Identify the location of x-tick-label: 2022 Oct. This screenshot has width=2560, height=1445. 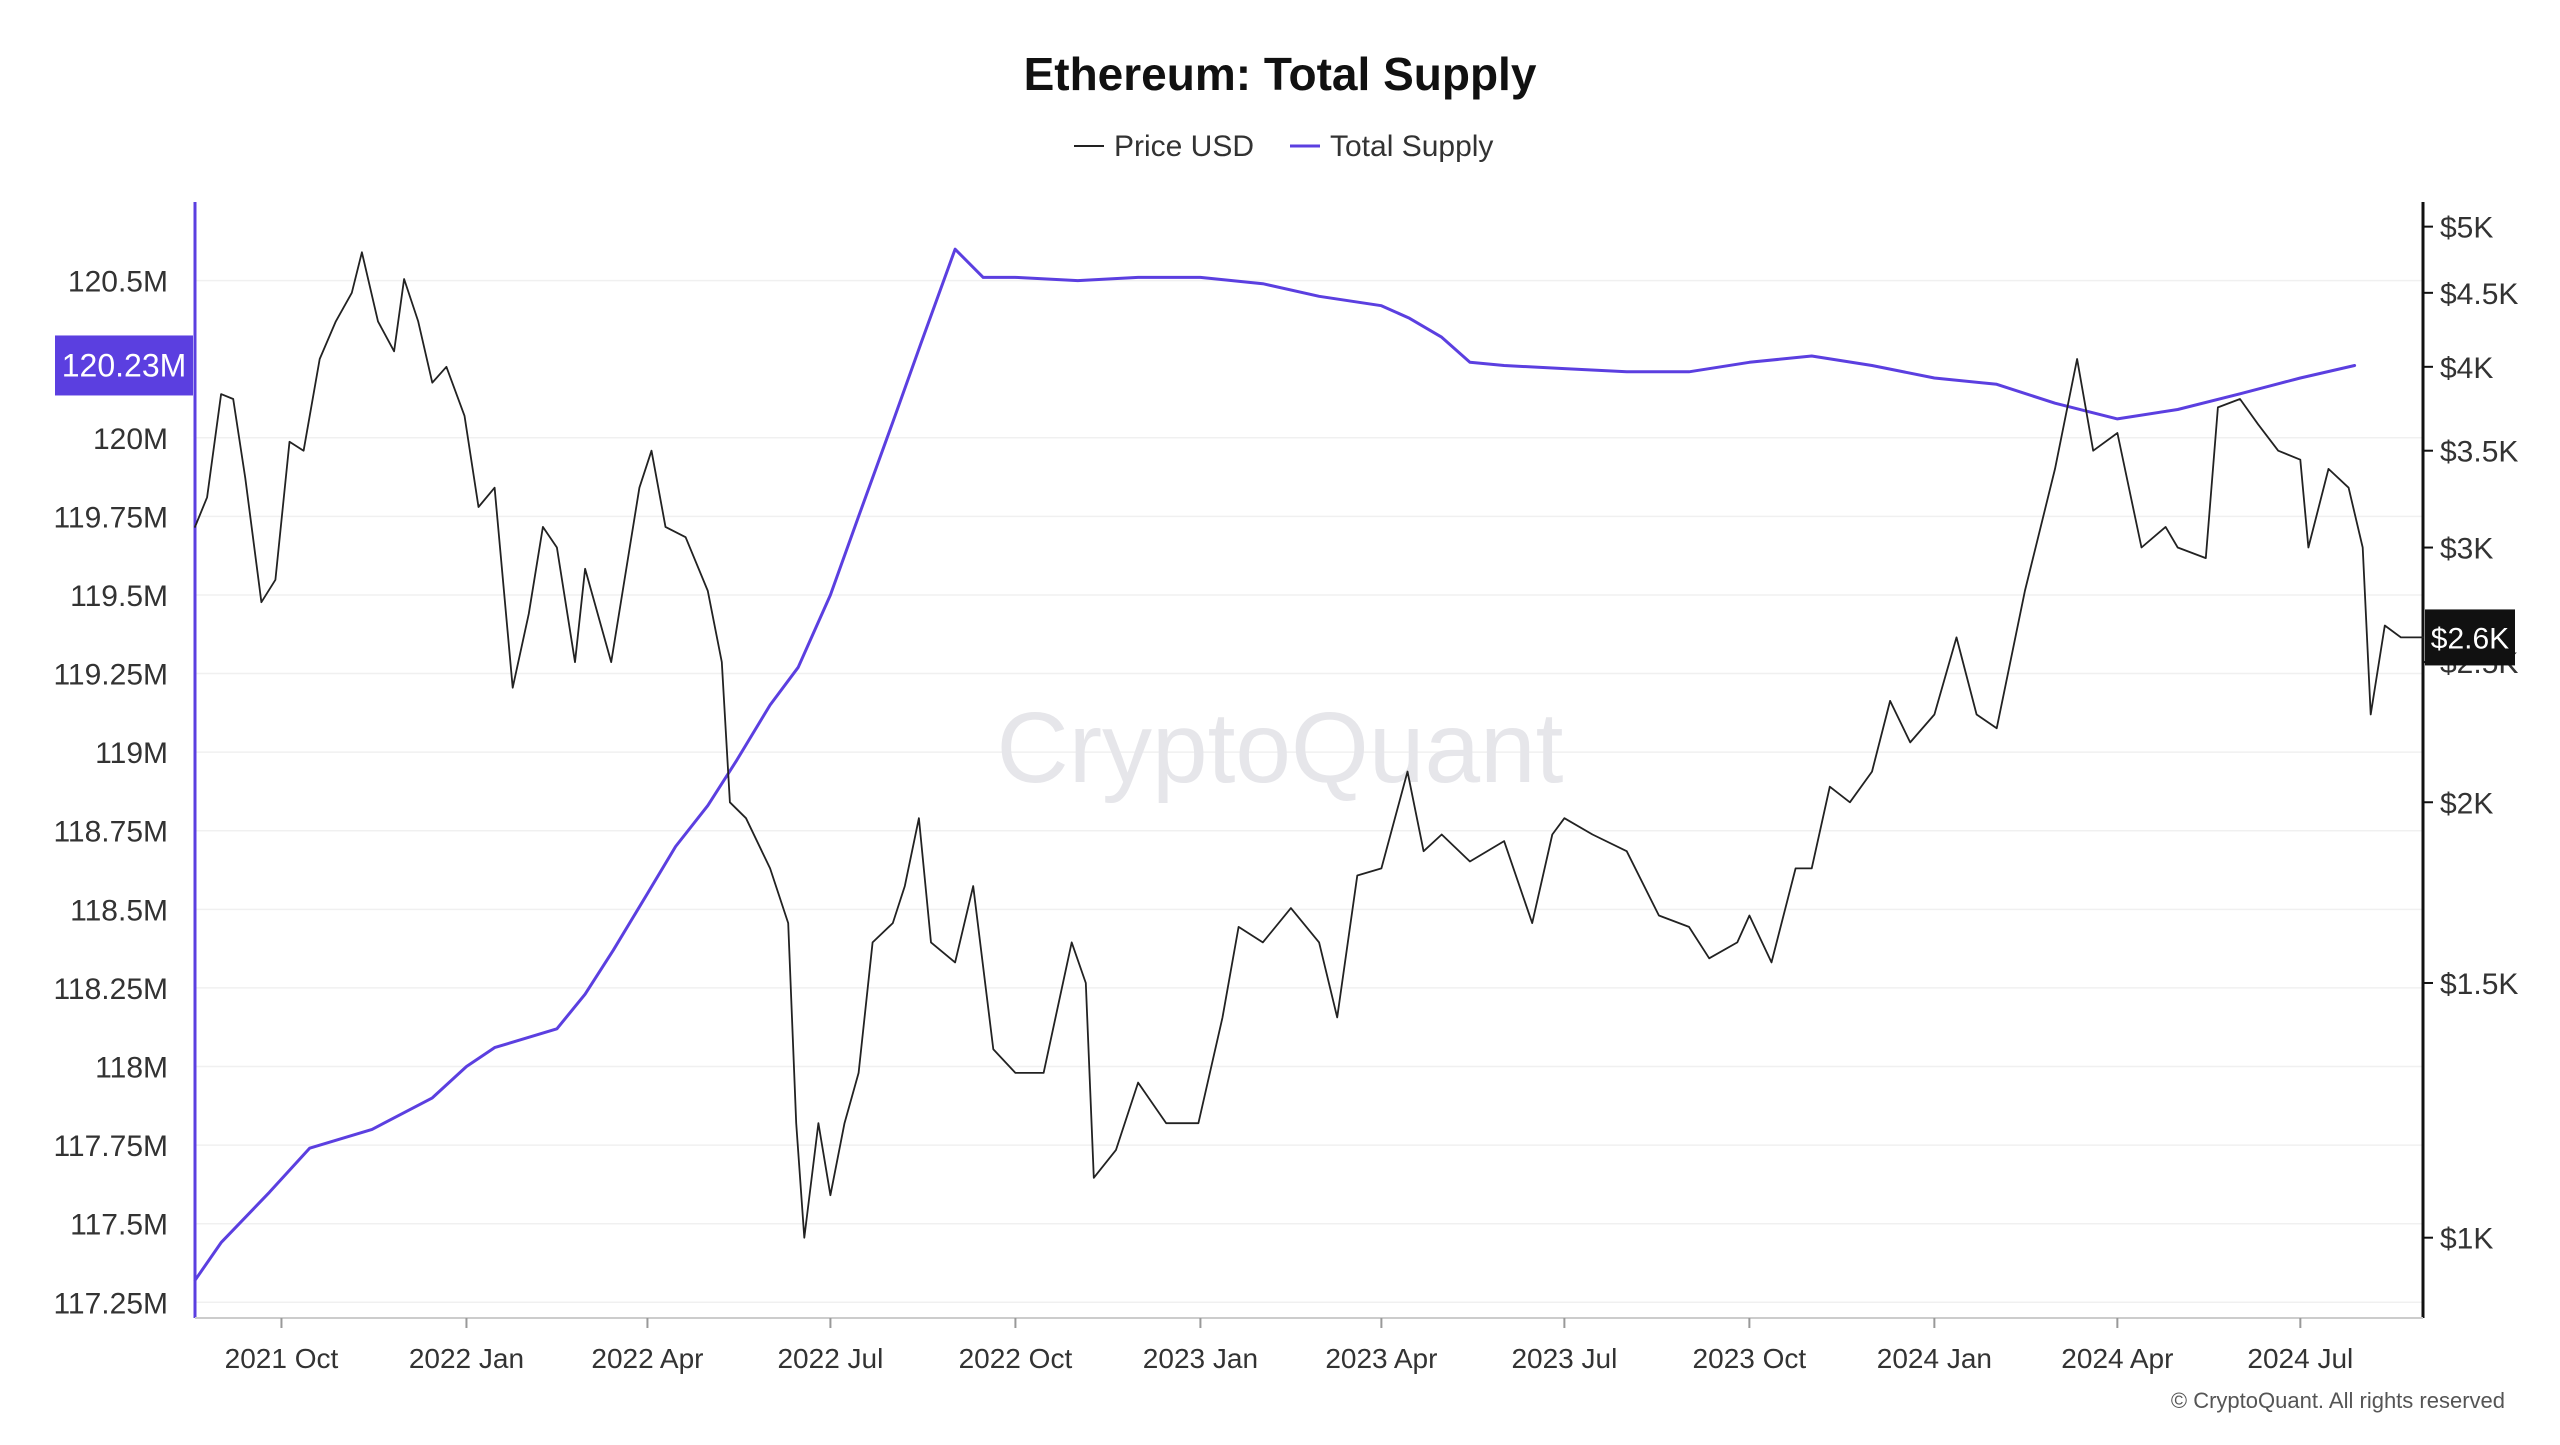
(1016, 1358).